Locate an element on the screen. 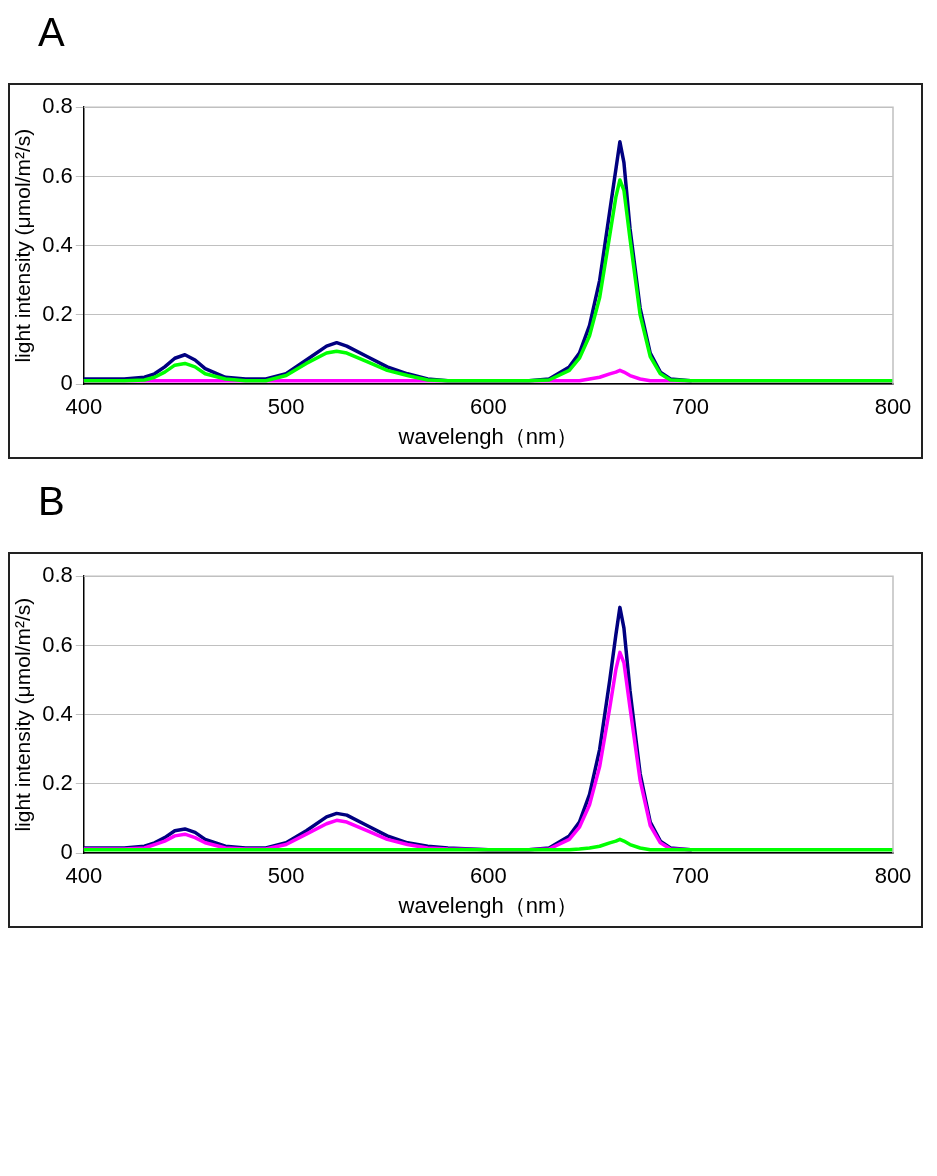 This screenshot has width=937, height=1176. chart-title: A is located at coordinates (52, 32).